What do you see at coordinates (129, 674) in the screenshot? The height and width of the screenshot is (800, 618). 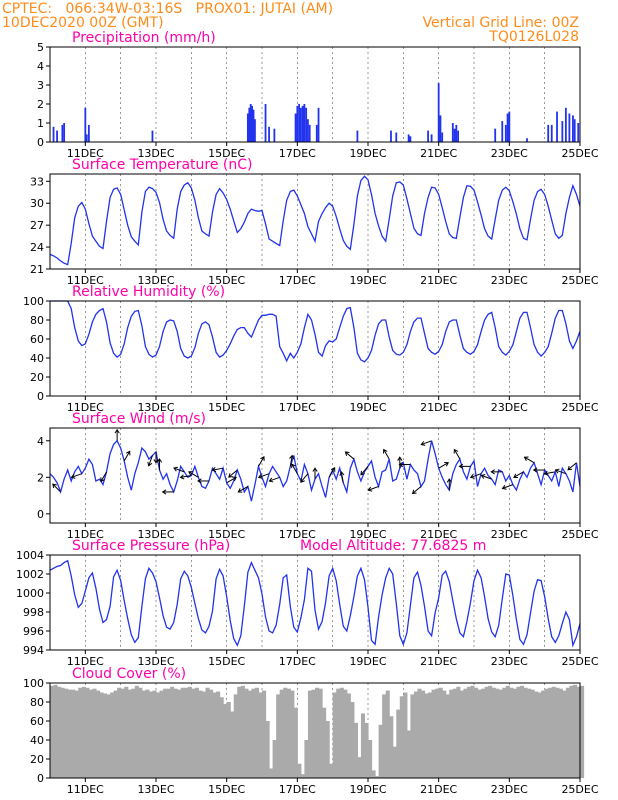 I see `panel-title: Cloud Cover (%)` at bounding box center [129, 674].